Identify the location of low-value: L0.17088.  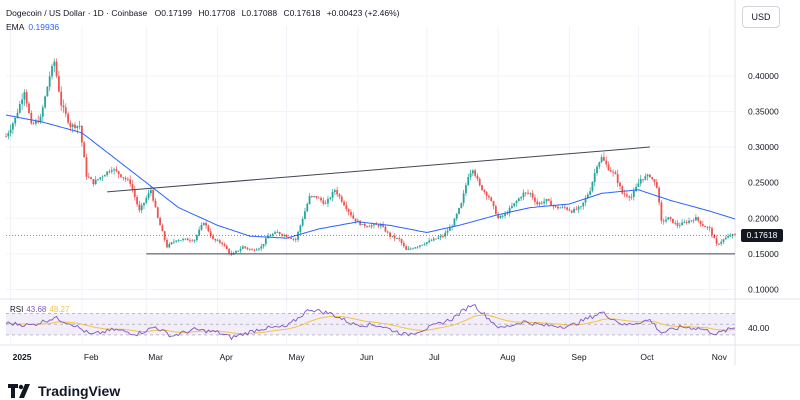
(259, 13).